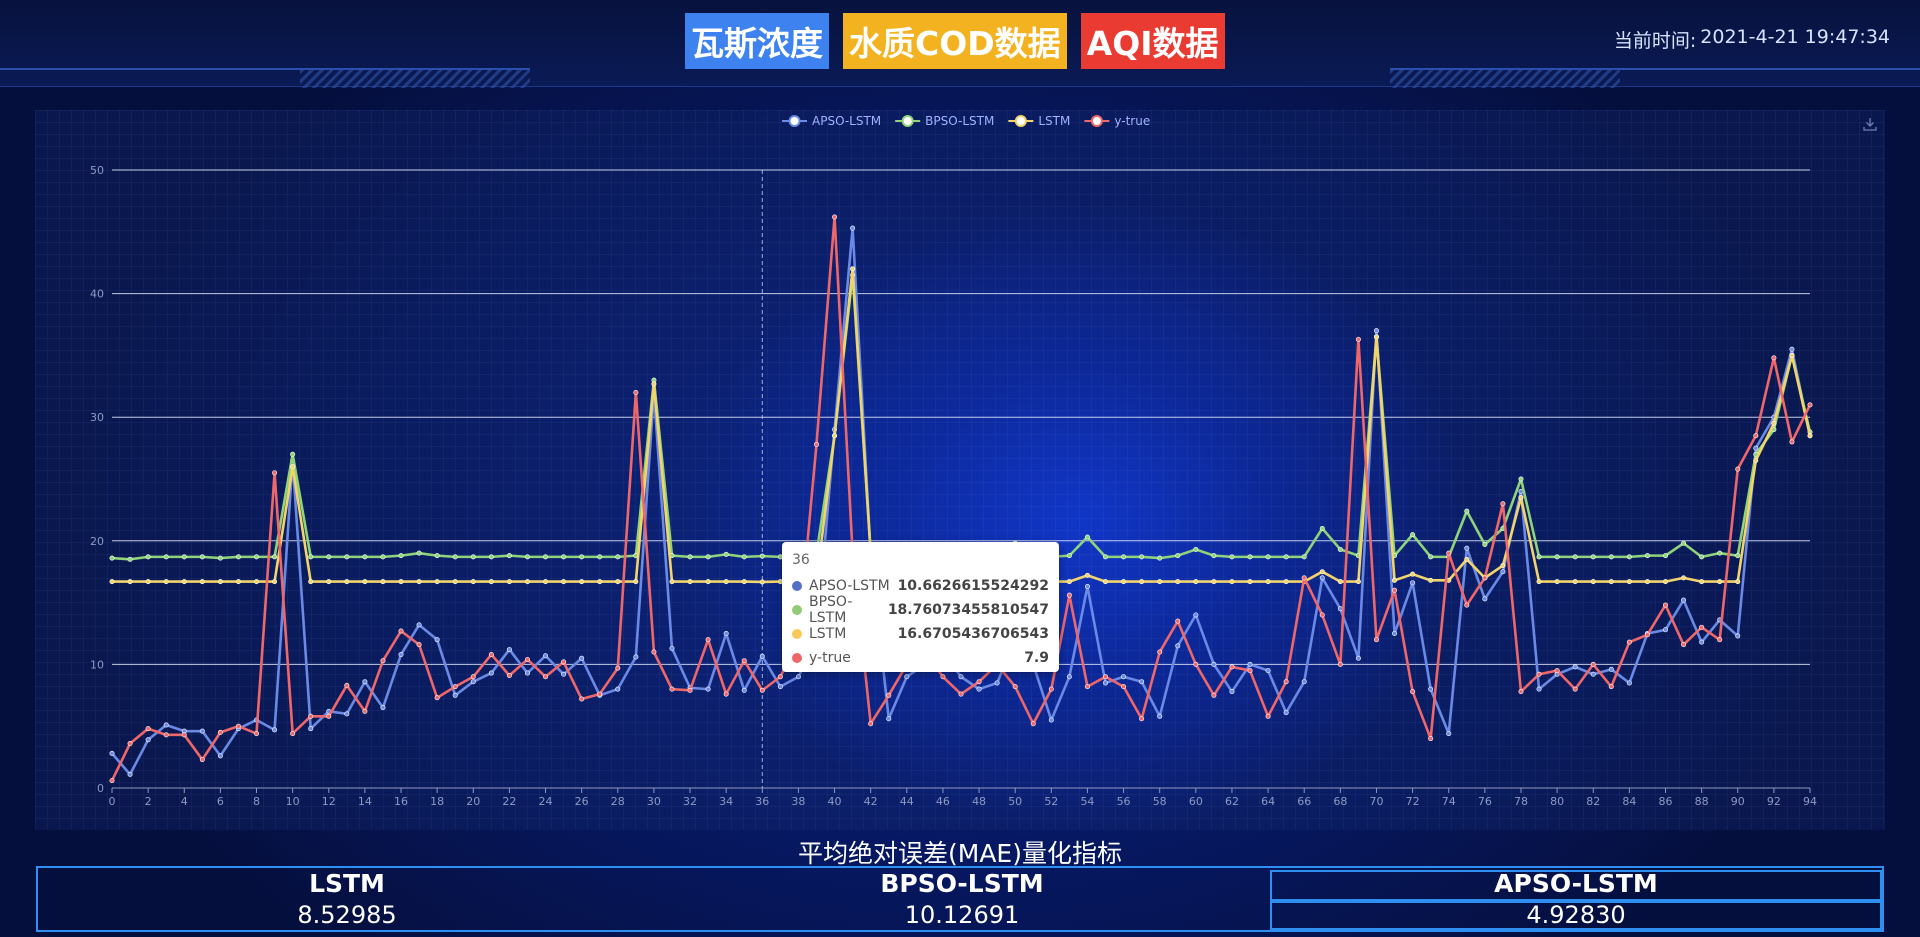  What do you see at coordinates (757, 41) in the screenshot?
I see `tab-gas-concentration: 瓦斯浓度` at bounding box center [757, 41].